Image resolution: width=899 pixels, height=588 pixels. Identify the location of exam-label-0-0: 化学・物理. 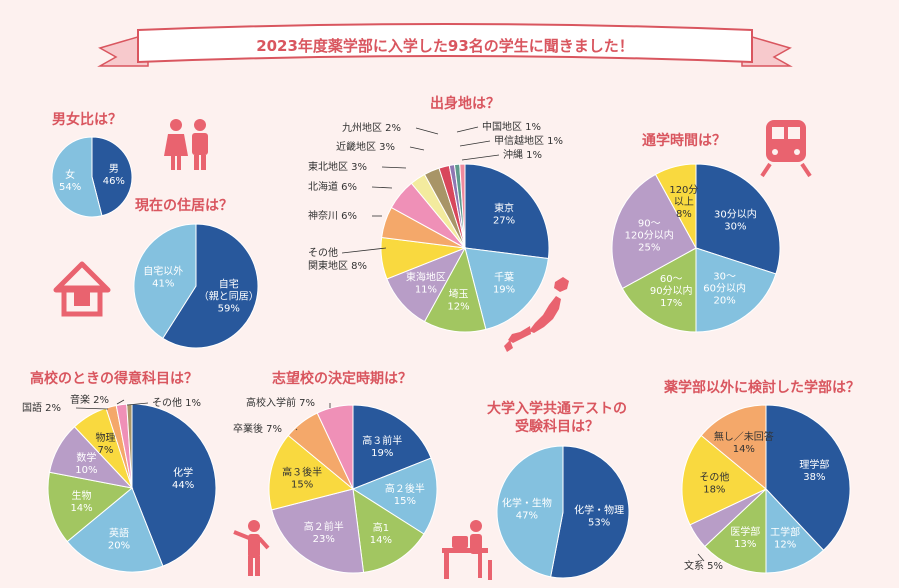
(599, 509).